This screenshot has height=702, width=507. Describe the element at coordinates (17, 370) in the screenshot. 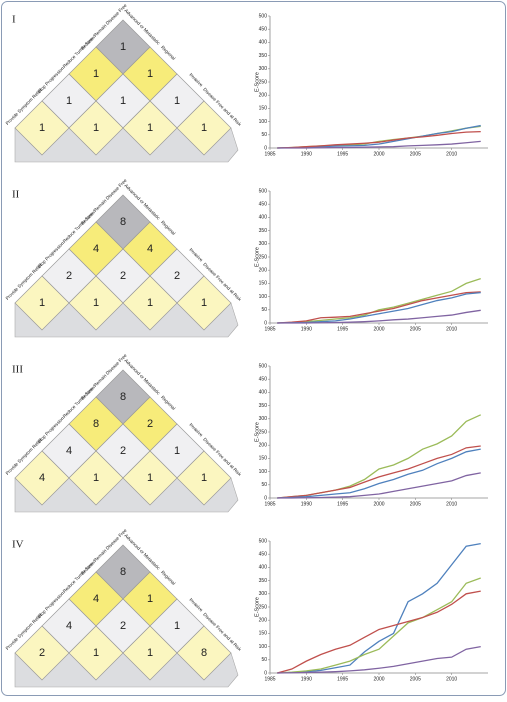

I see `panel-label: III` at that location.